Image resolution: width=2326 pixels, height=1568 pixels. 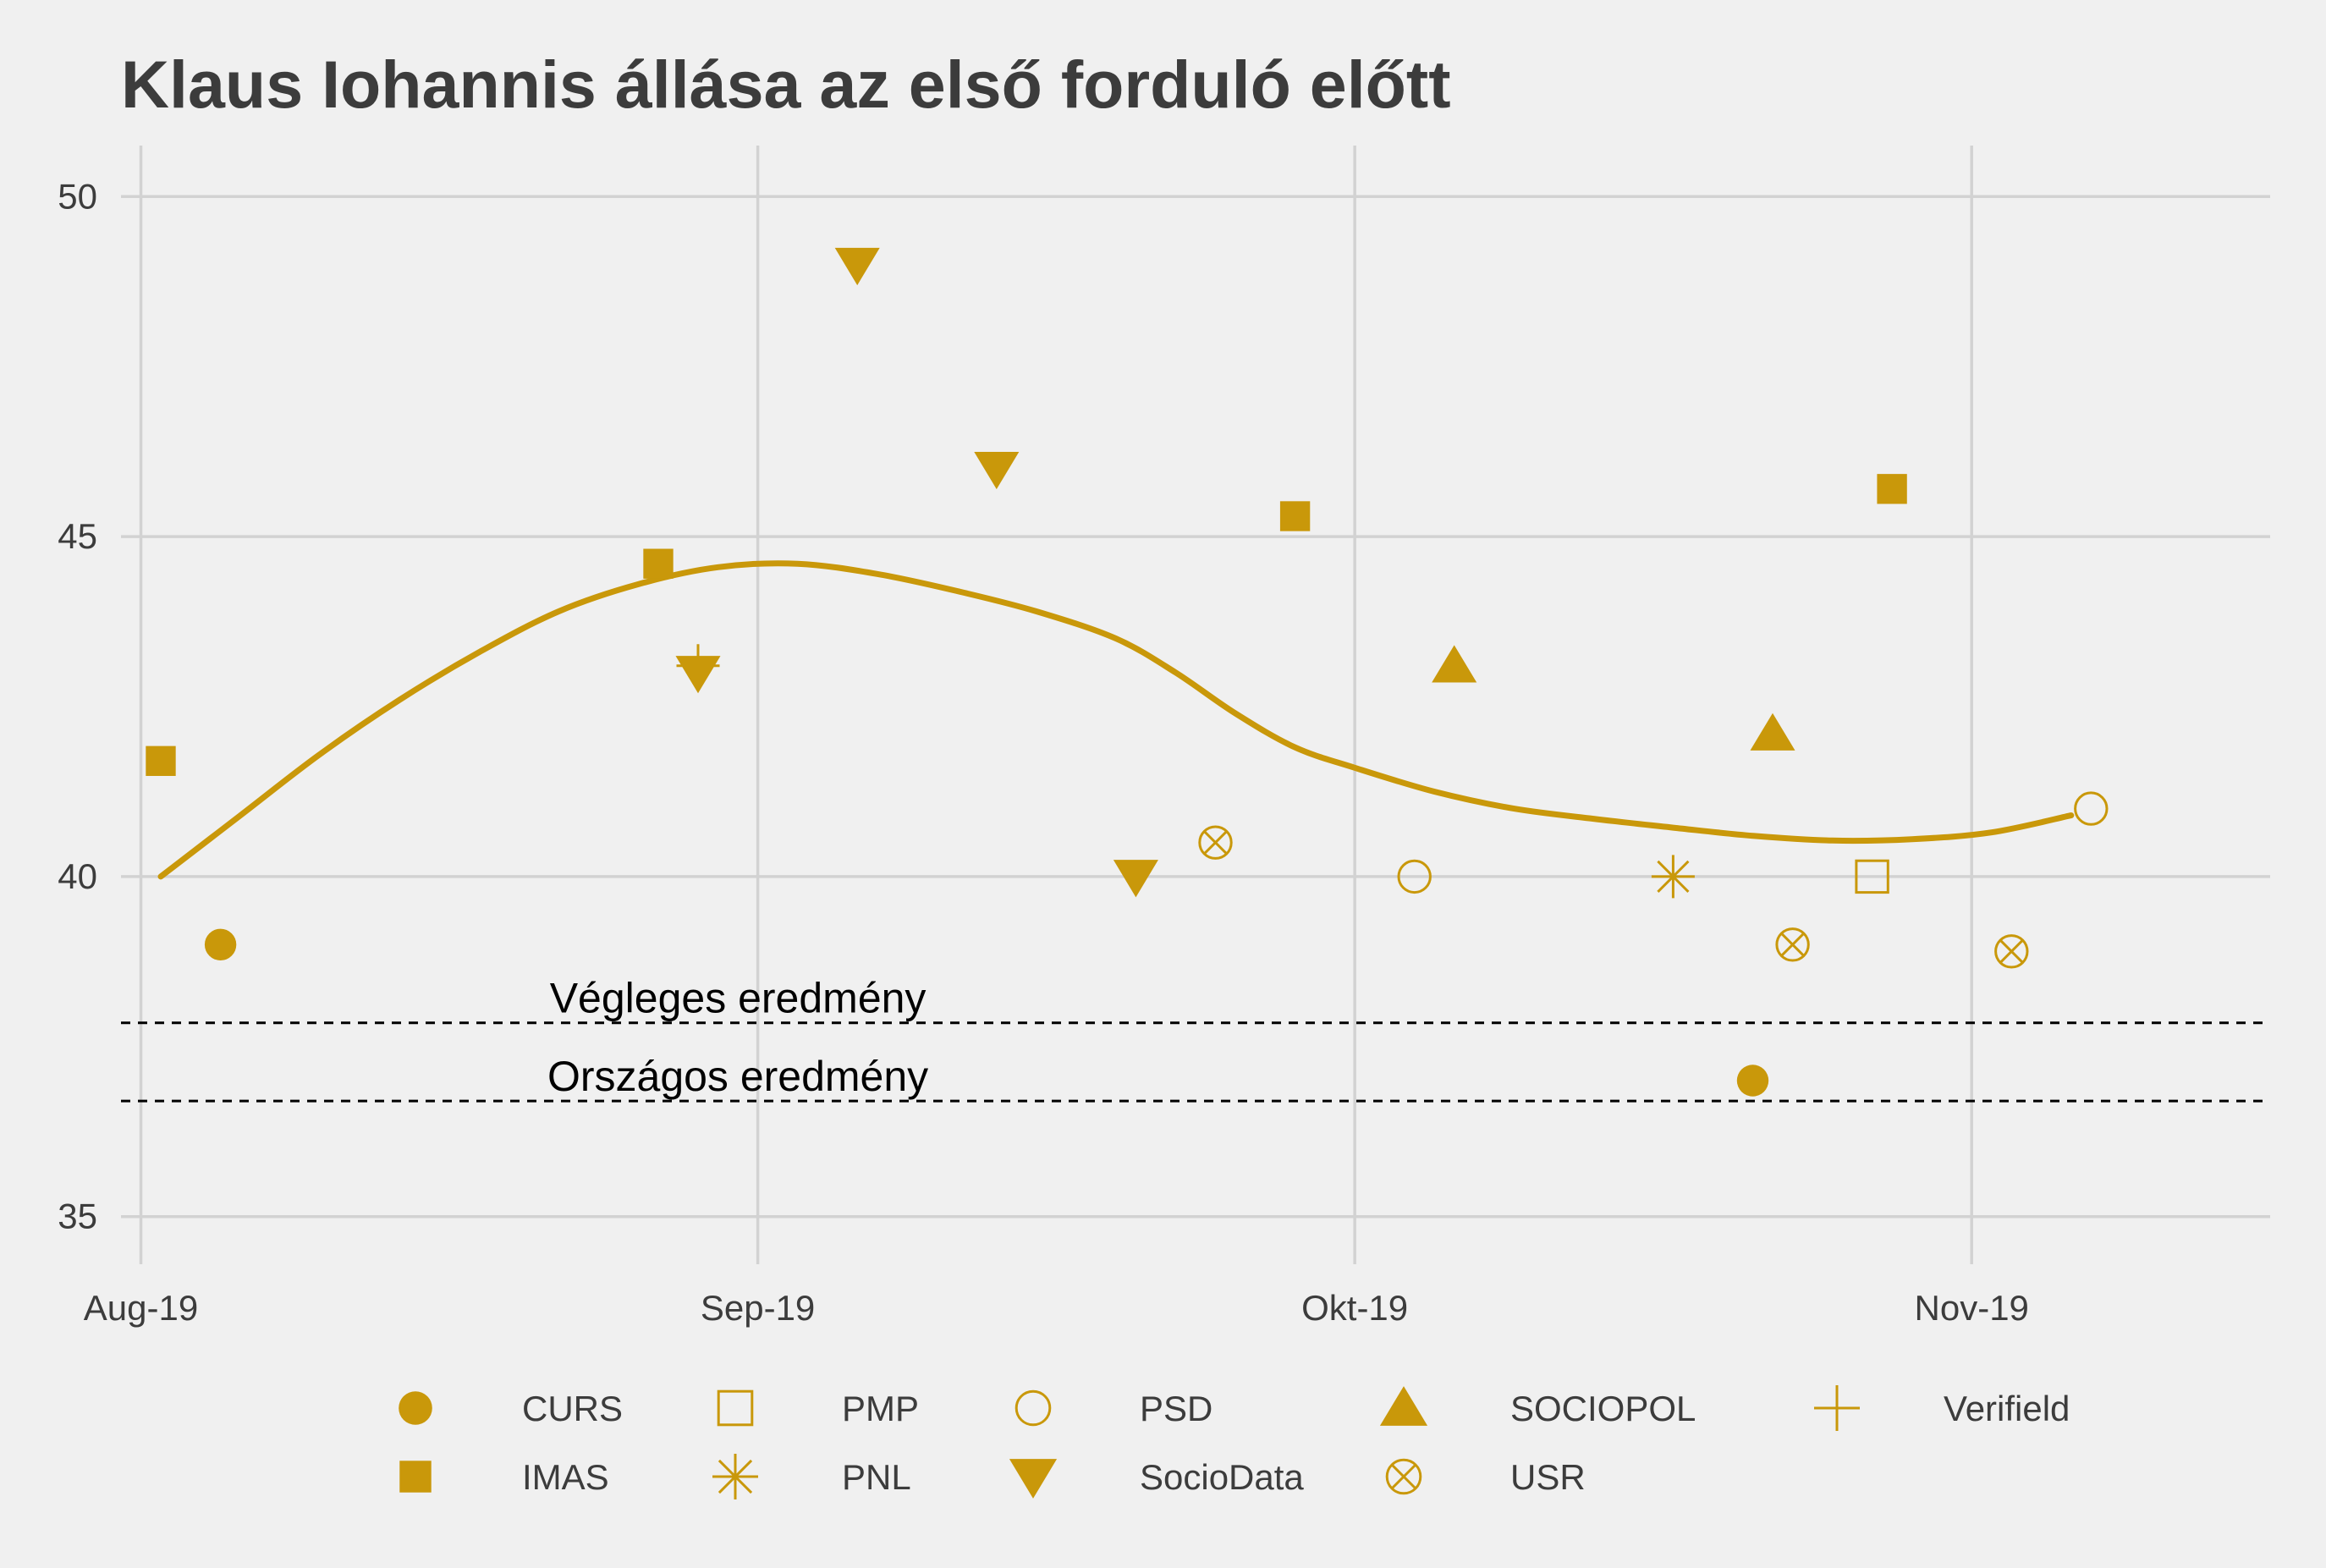 I want to click on reference-line-label-0: Végleges eredmény, so click(x=738, y=998).